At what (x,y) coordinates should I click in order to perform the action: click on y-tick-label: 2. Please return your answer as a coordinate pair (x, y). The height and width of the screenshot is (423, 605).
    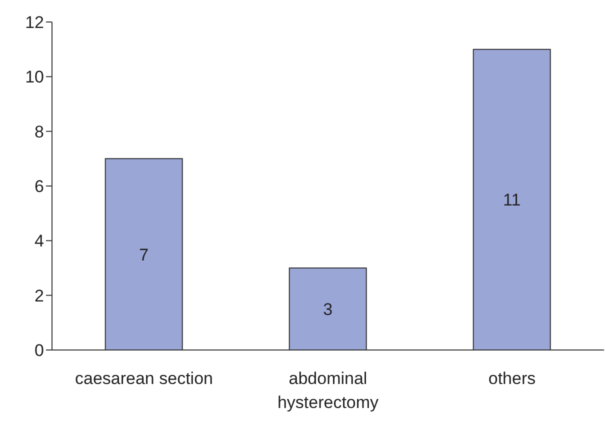
    Looking at the image, I should click on (39, 296).